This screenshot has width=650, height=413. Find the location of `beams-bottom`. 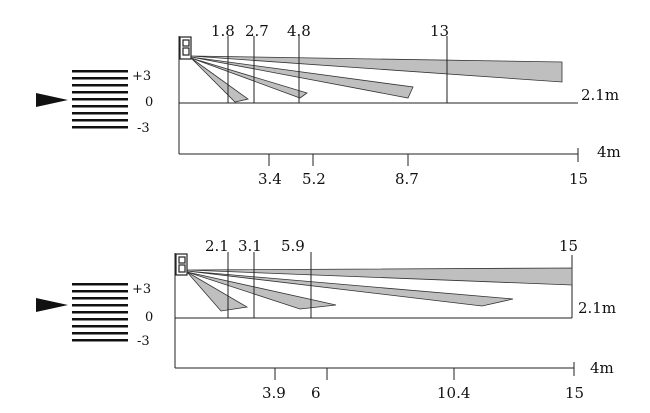

beams-bottom is located at coordinates (379, 289).